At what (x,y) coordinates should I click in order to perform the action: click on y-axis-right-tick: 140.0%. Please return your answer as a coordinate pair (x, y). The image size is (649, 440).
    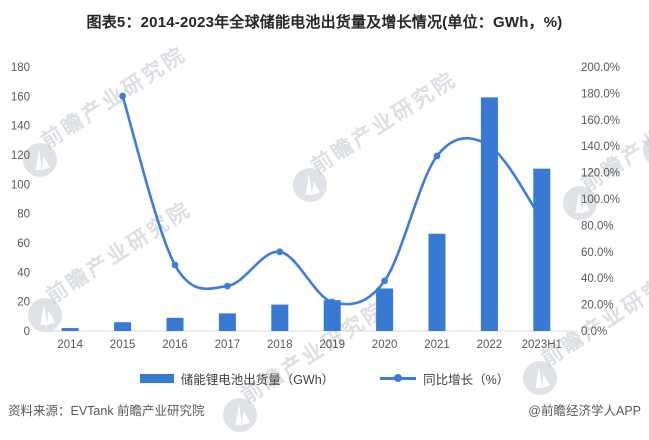
    Looking at the image, I should click on (600, 147).